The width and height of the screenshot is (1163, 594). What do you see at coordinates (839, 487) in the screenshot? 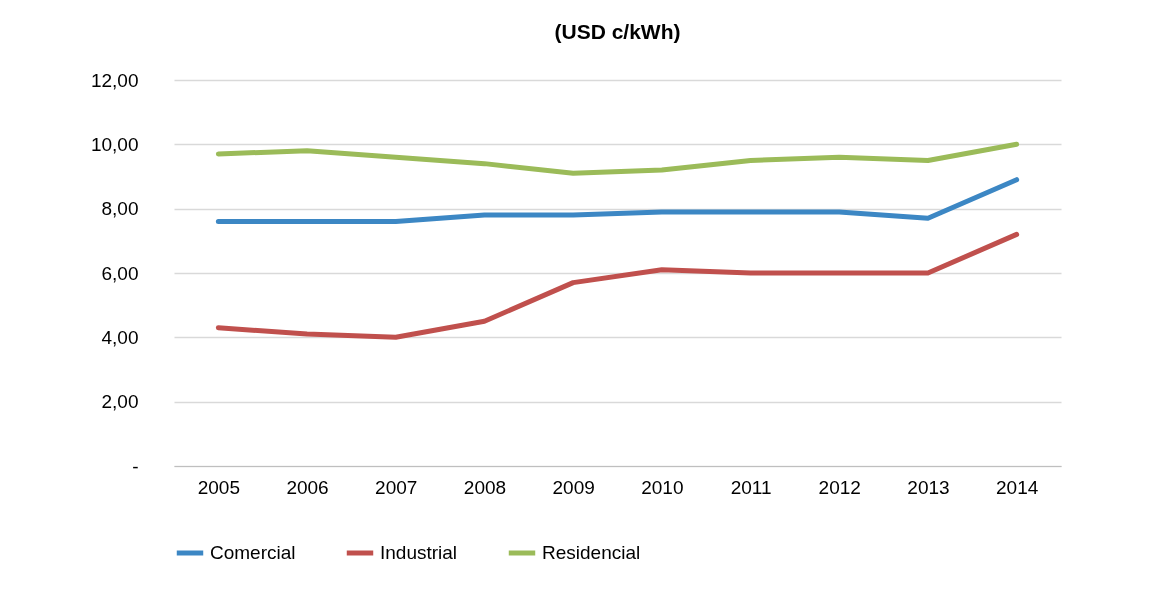
I see `x-tick-label: 2012` at bounding box center [839, 487].